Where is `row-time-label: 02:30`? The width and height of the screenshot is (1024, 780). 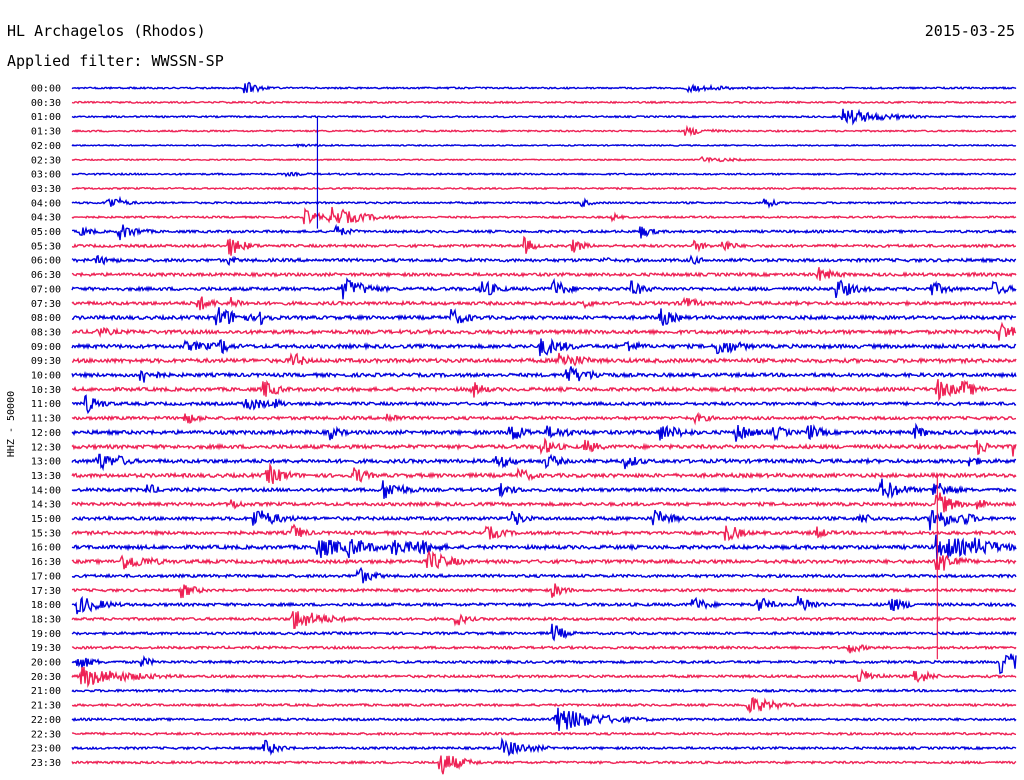 row-time-label: 02:30 is located at coordinates (46, 160).